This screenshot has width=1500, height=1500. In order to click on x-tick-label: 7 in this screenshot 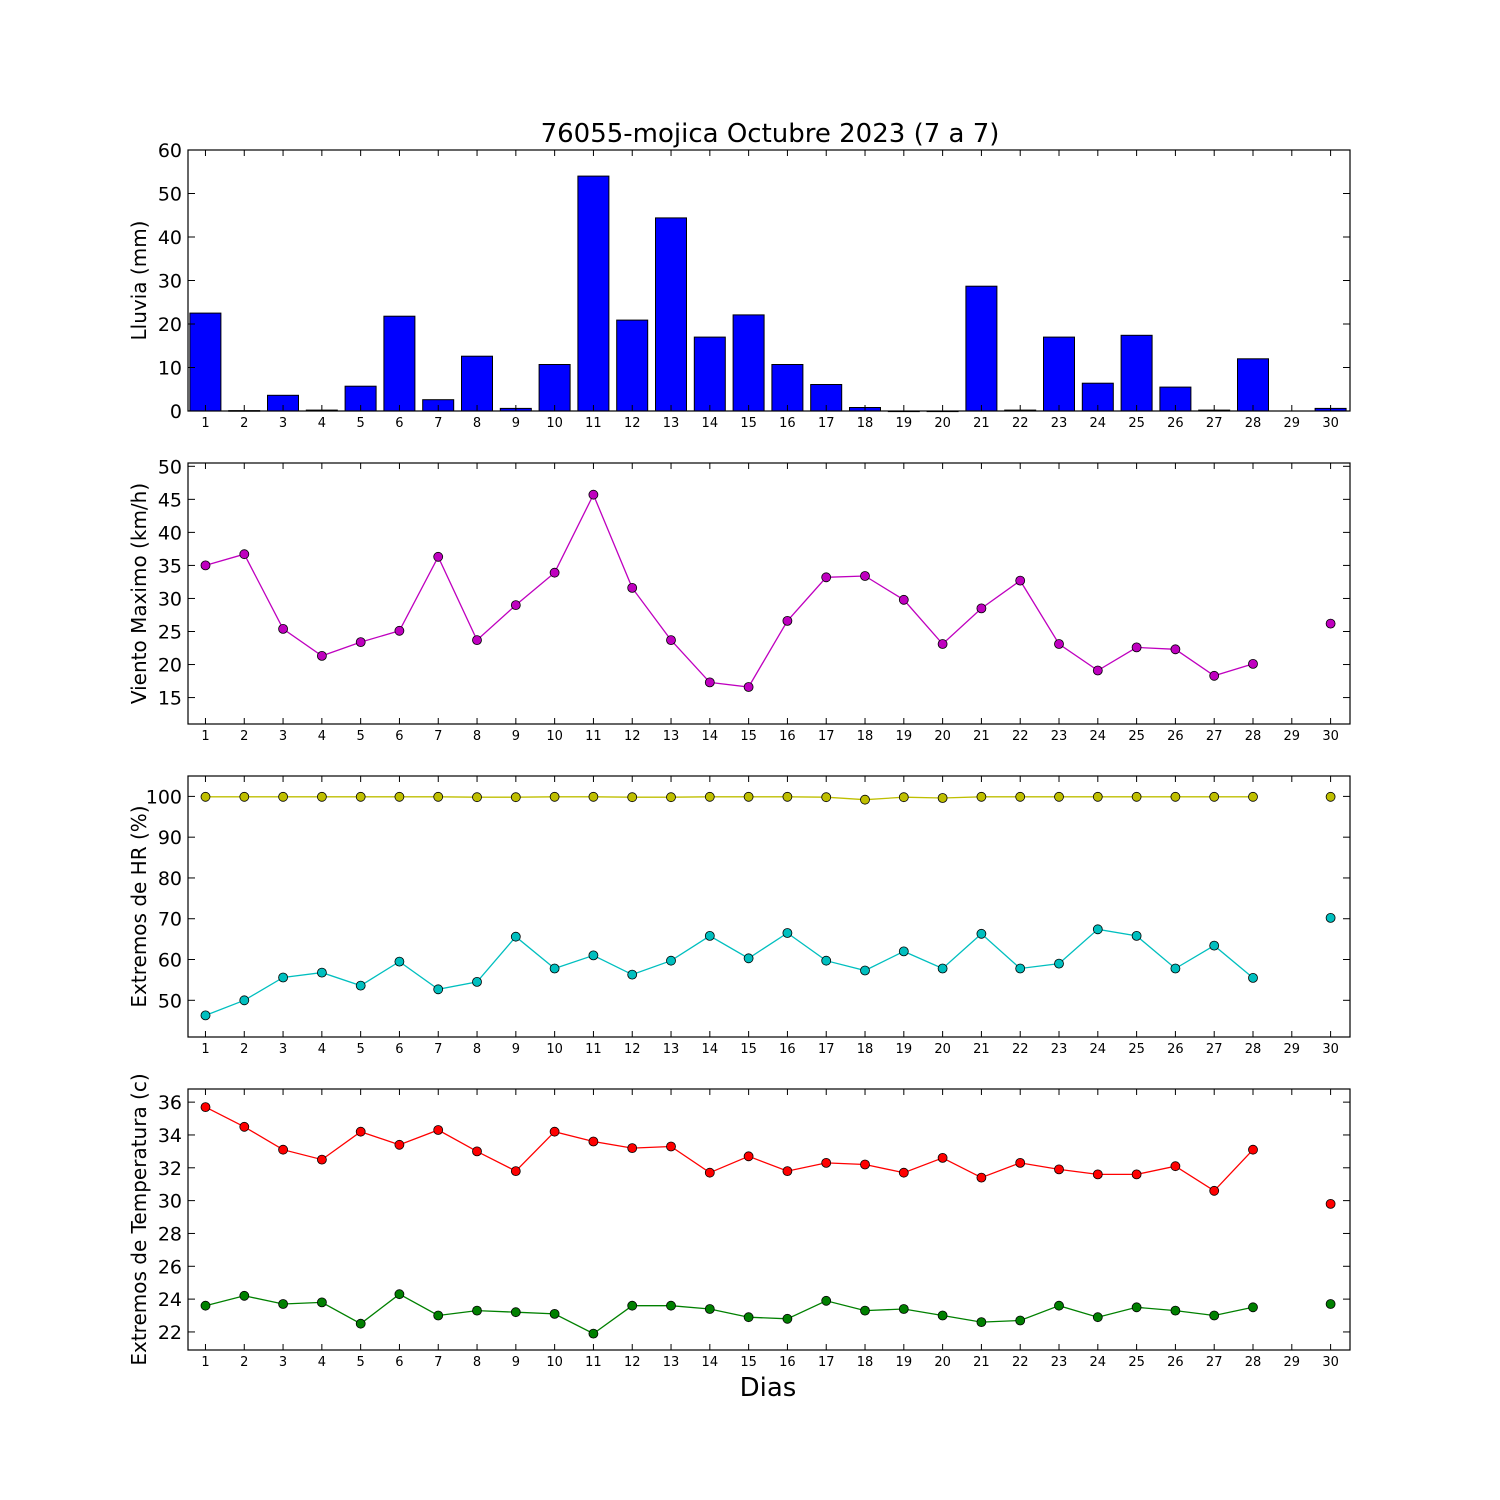, I will do `click(438, 423)`.